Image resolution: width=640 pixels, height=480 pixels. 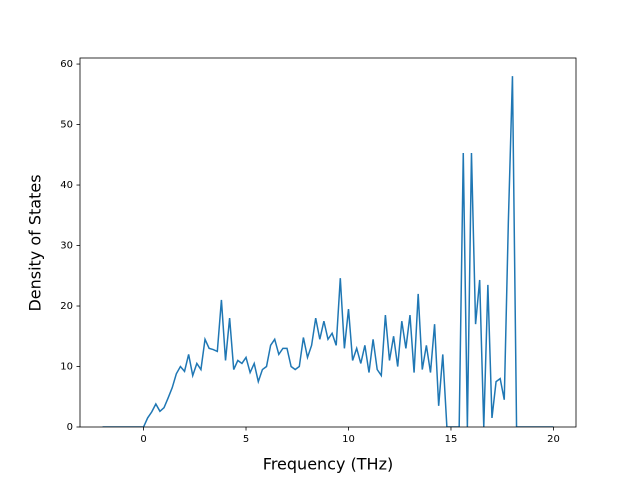 What do you see at coordinates (348, 439) in the screenshot?
I see `x-tick-label: 10` at bounding box center [348, 439].